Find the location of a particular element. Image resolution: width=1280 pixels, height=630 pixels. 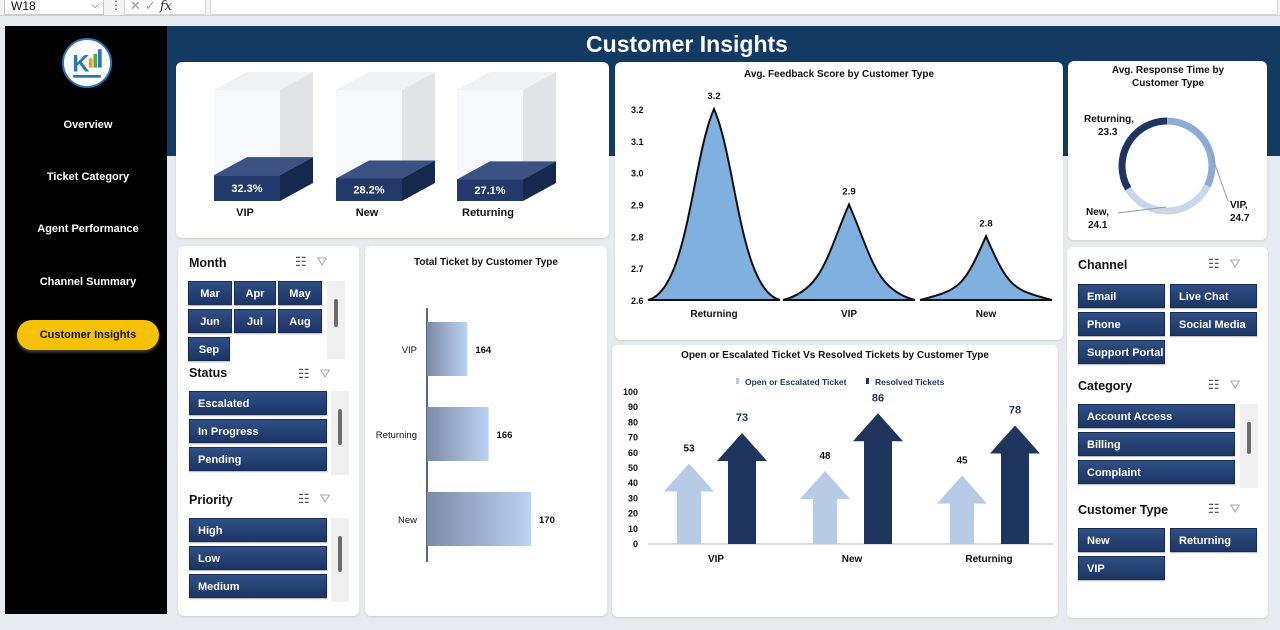

function-icon: fx is located at coordinates (165, 7).